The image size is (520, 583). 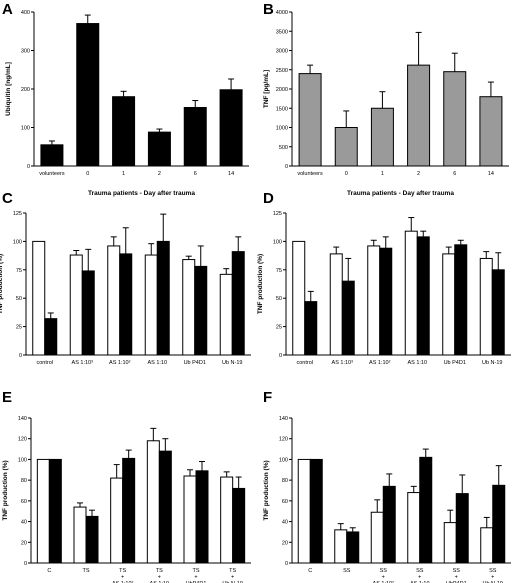 I want to click on panel-c-ytick-label: 50, so click(x=19, y=299).